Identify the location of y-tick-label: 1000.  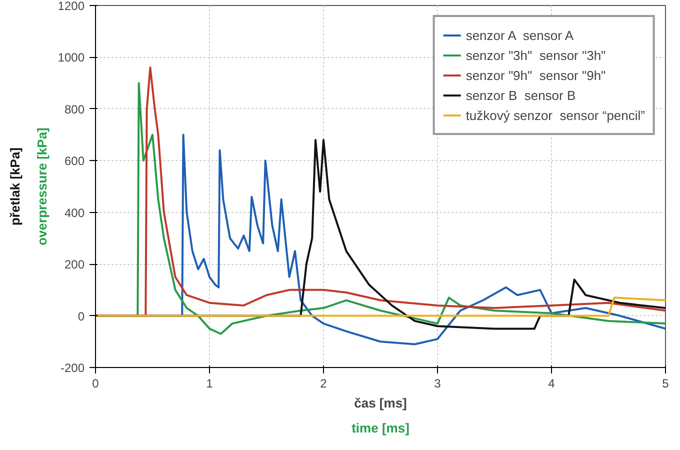
(71, 57).